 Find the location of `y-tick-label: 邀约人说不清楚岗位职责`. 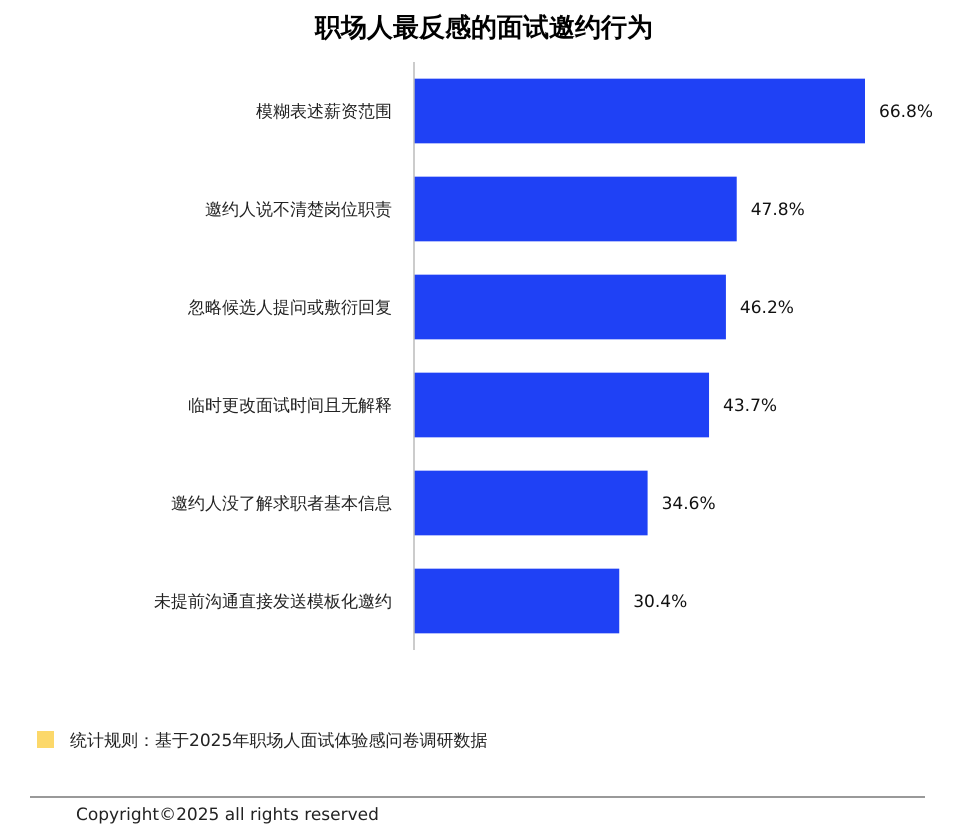

y-tick-label: 邀约人说不清楚岗位职责 is located at coordinates (298, 210).